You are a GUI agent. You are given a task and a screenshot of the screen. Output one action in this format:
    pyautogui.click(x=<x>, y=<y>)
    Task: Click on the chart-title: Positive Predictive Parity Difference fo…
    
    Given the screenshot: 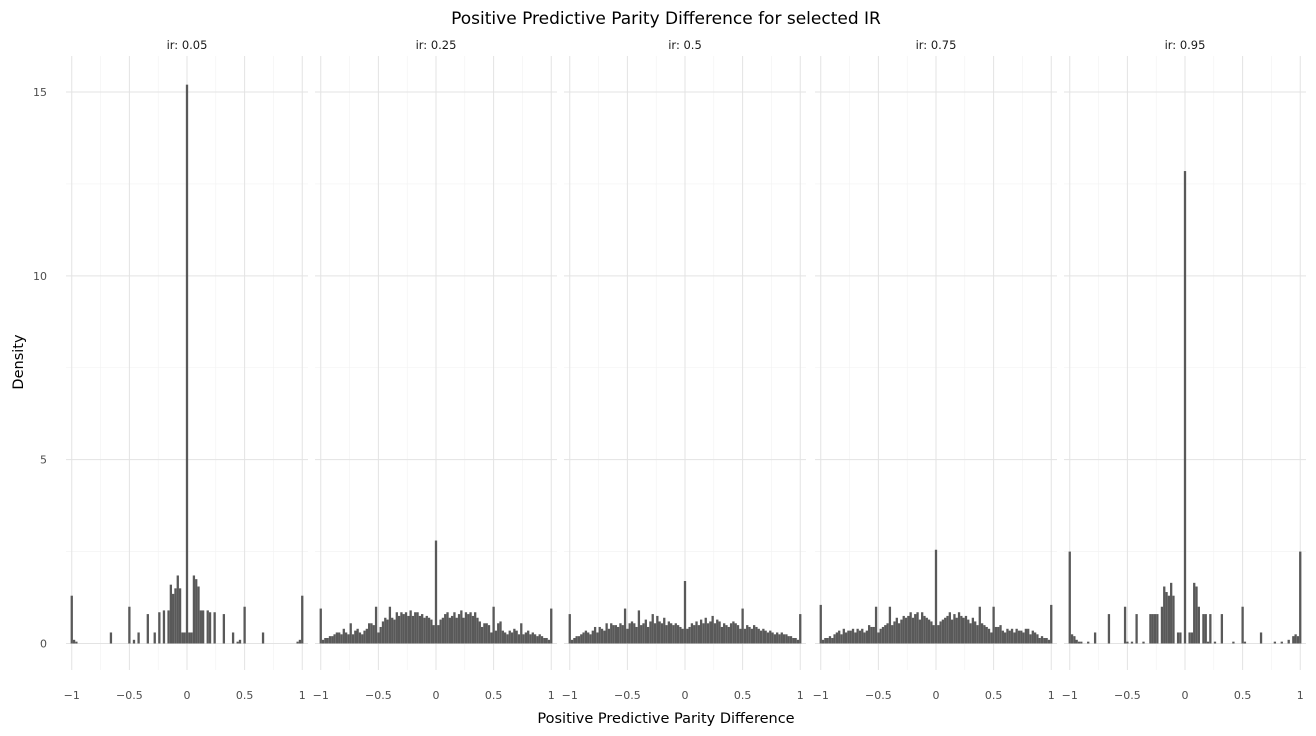 What is the action you would take?
    pyautogui.click(x=666, y=19)
    